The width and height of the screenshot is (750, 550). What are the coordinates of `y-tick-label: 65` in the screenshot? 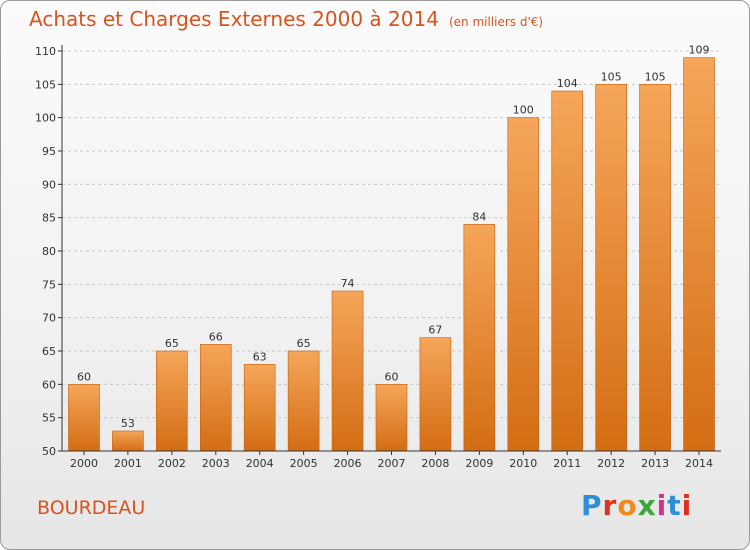 It's located at (49, 351).